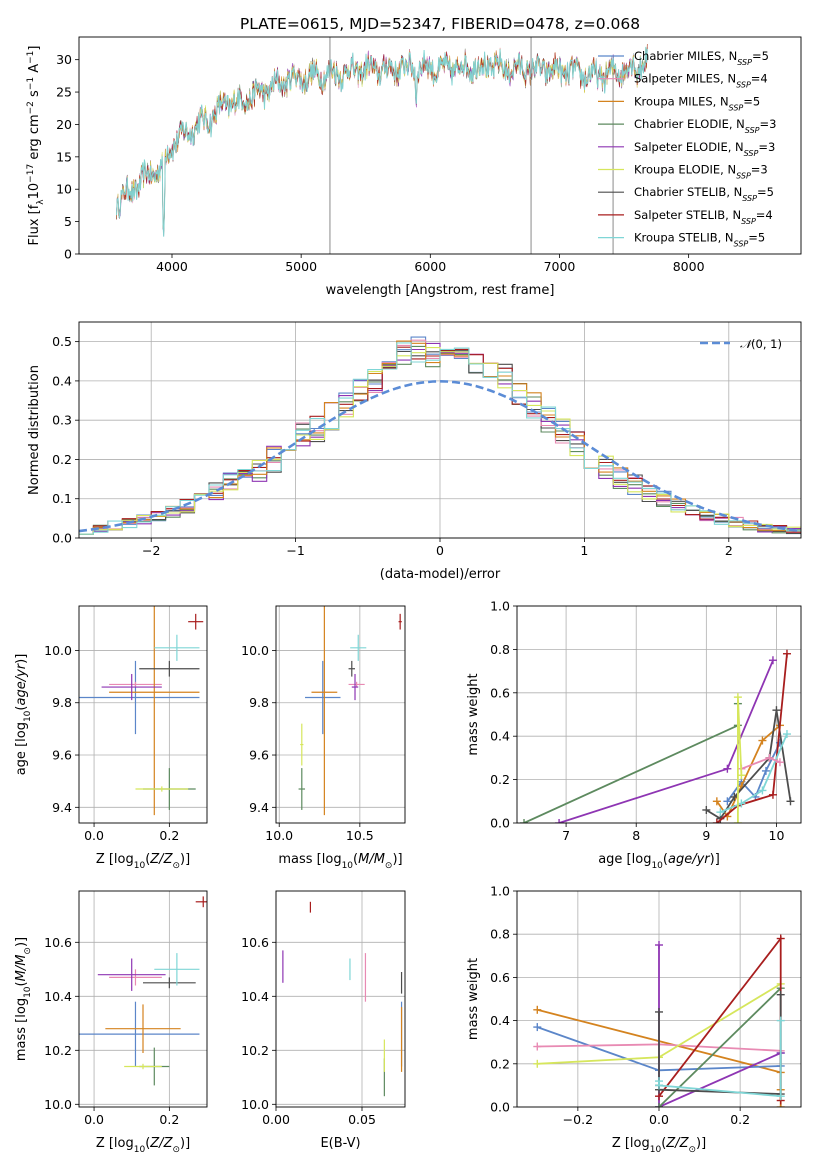 The image size is (819, 1170). I want to click on y-axis-label: age [log10(age/yr)], so click(23, 715).